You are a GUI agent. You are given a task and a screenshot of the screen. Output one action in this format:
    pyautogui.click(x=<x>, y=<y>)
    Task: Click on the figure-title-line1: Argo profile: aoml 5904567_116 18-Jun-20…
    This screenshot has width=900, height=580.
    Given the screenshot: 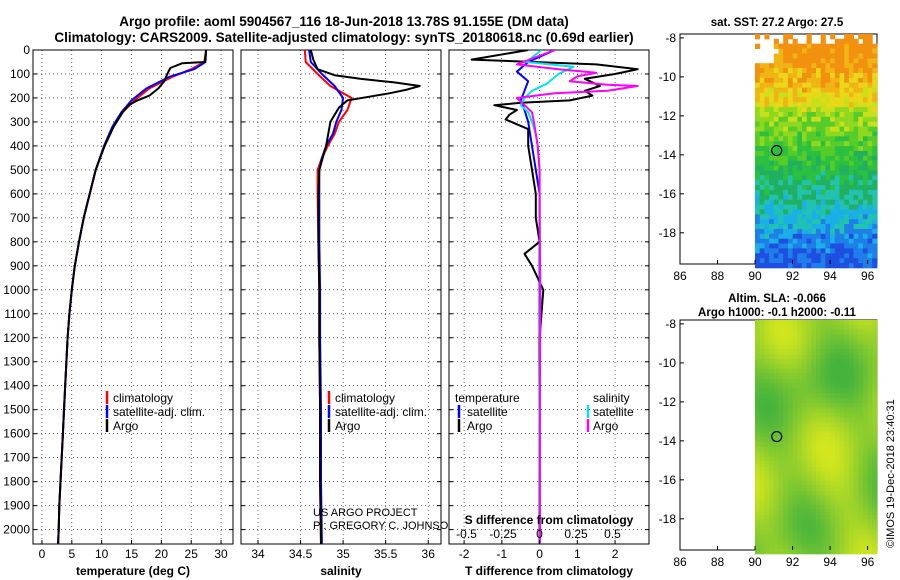 What is the action you would take?
    pyautogui.click(x=343, y=21)
    